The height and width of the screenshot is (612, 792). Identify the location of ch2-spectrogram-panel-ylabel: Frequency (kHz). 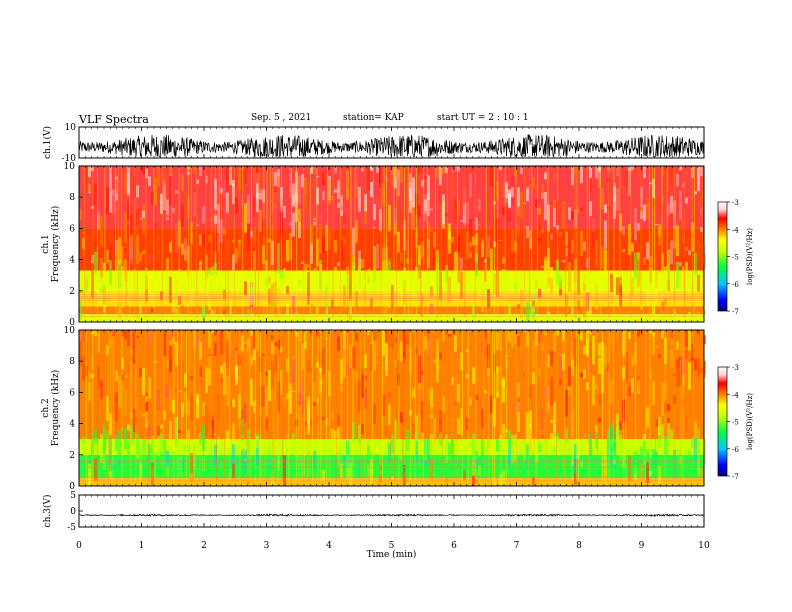
(55, 408).